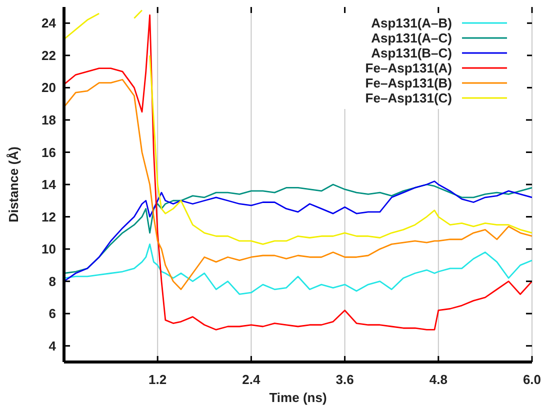  What do you see at coordinates (345, 379) in the screenshot?
I see `x-tick-label: 3.6` at bounding box center [345, 379].